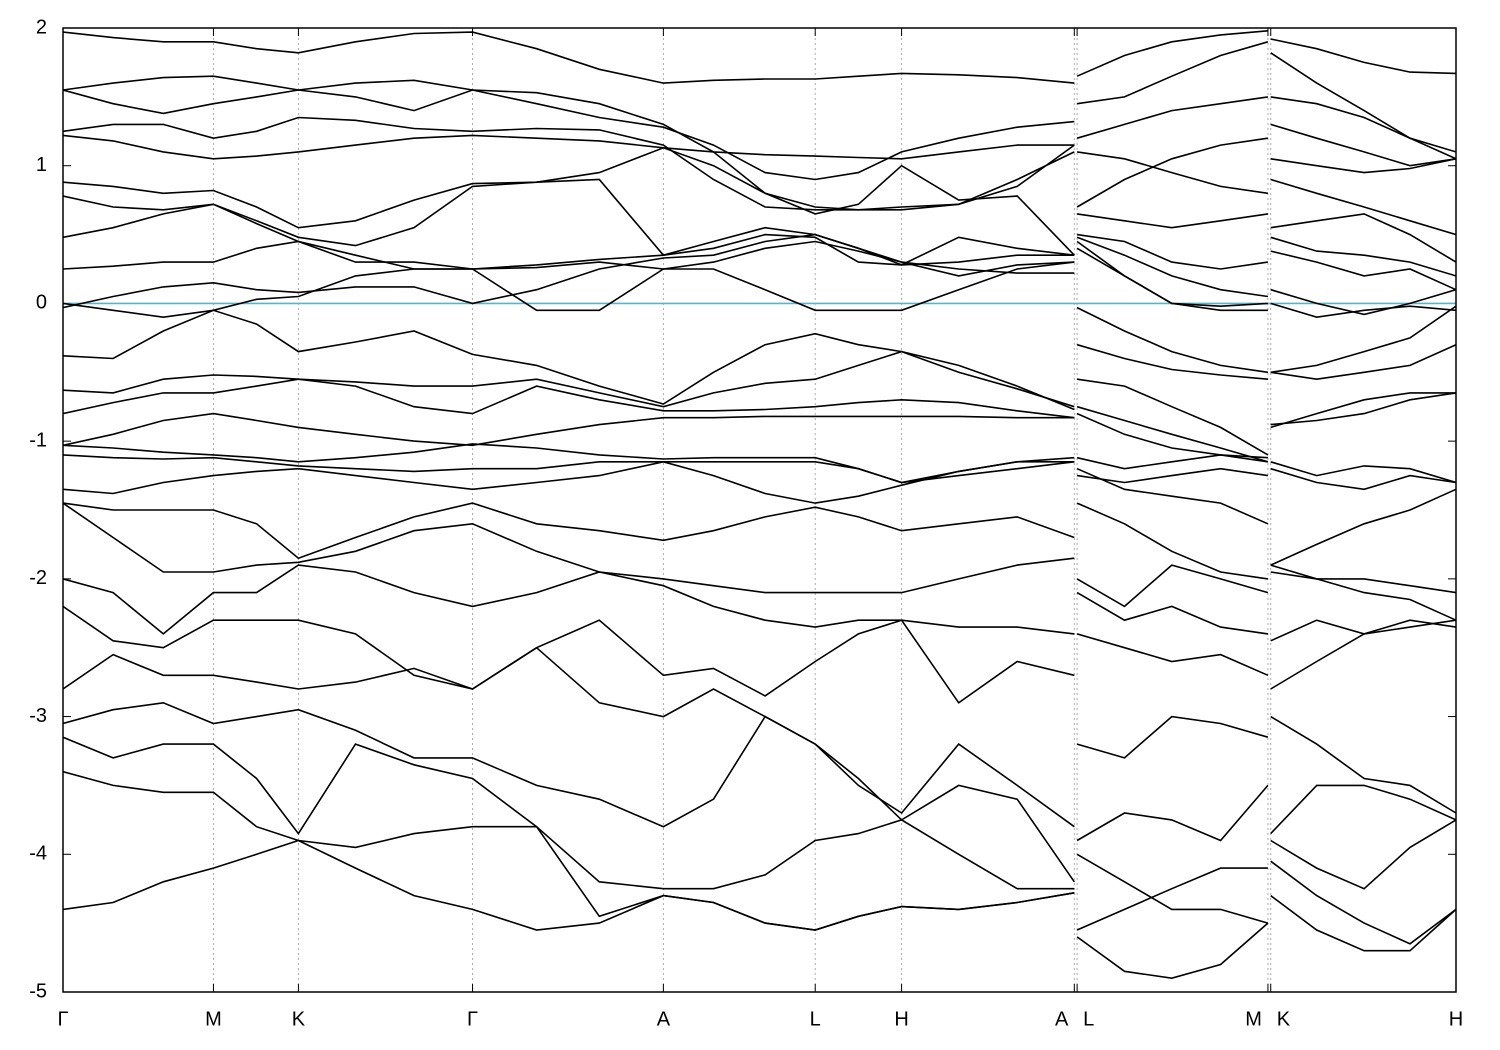 The height and width of the screenshot is (1050, 1500). I want to click on y-tick-label: 2, so click(41, 27).